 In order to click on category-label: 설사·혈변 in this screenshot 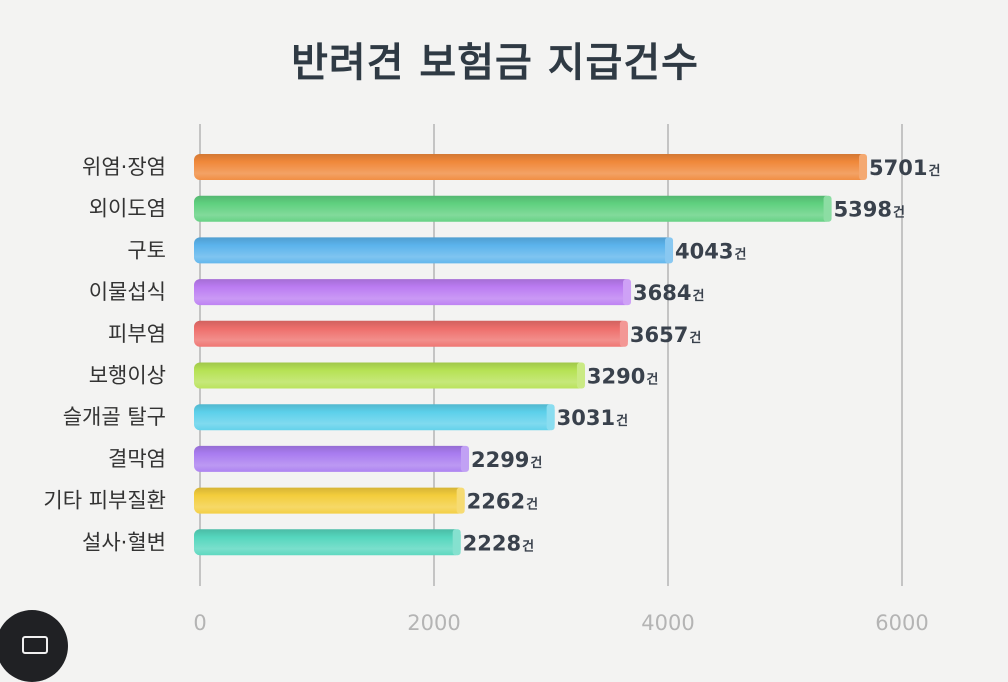, I will do `click(124, 542)`.